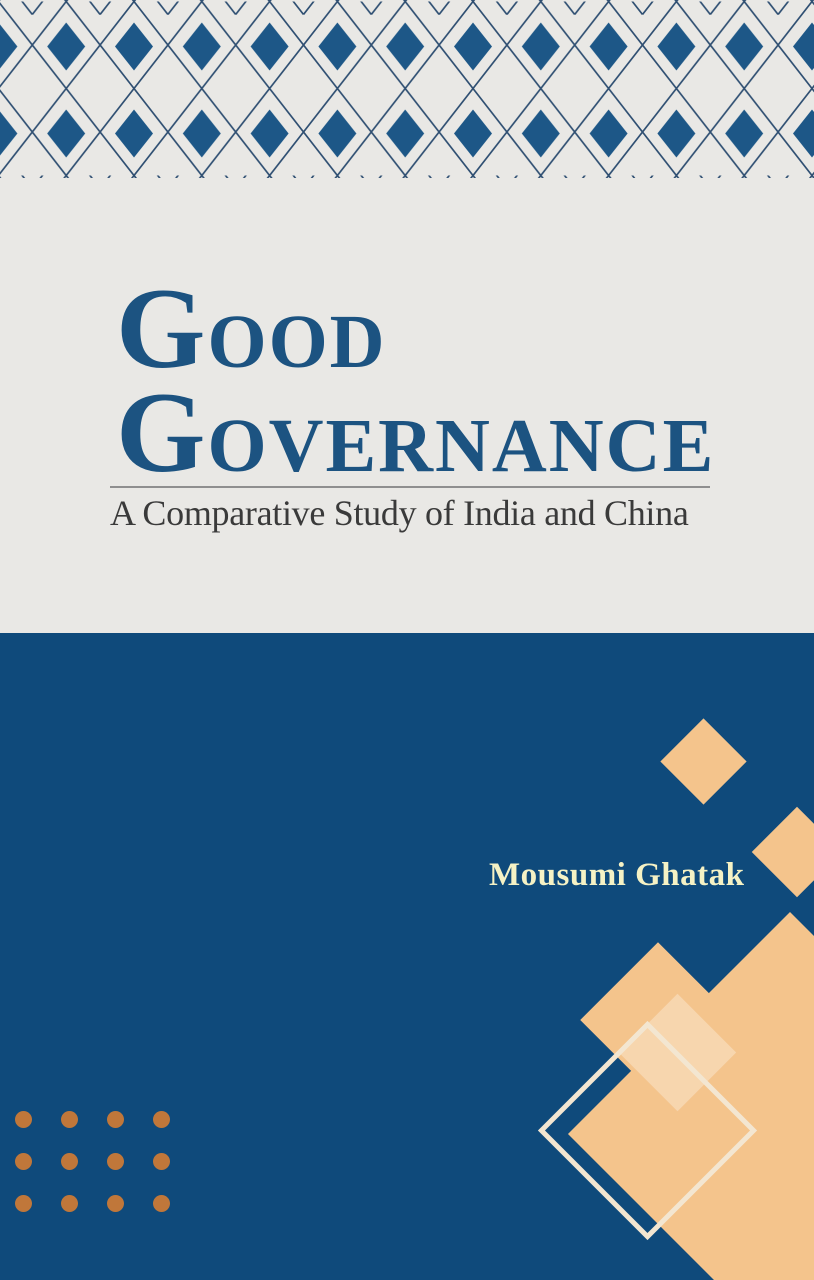  What do you see at coordinates (410, 487) in the screenshot?
I see `title-divider-line` at bounding box center [410, 487].